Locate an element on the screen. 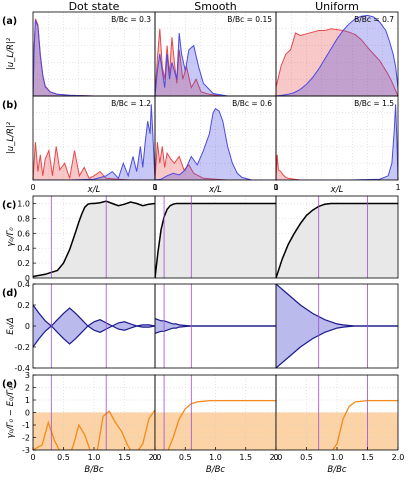 The width and height of the screenshot is (415, 487). field-annotation: B/Bc = 0.6 is located at coordinates (252, 103).